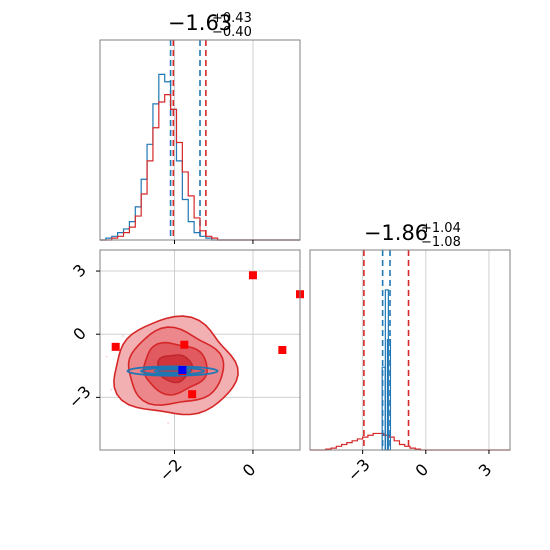  Describe the element at coordinates (200, 23) in the screenshot. I see `top-parameter-title: −1.63` at that location.